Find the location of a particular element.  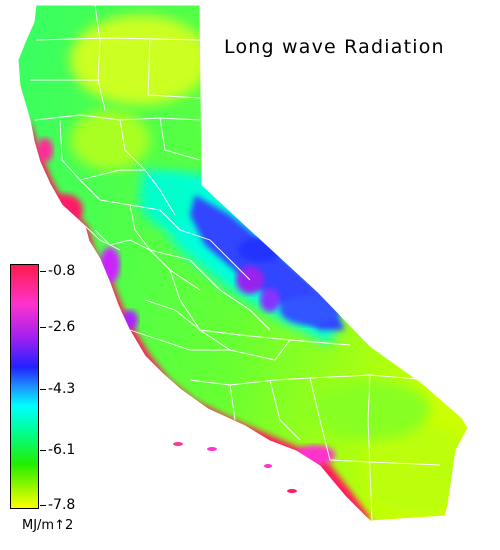

channel-islands is located at coordinates (235, 467).